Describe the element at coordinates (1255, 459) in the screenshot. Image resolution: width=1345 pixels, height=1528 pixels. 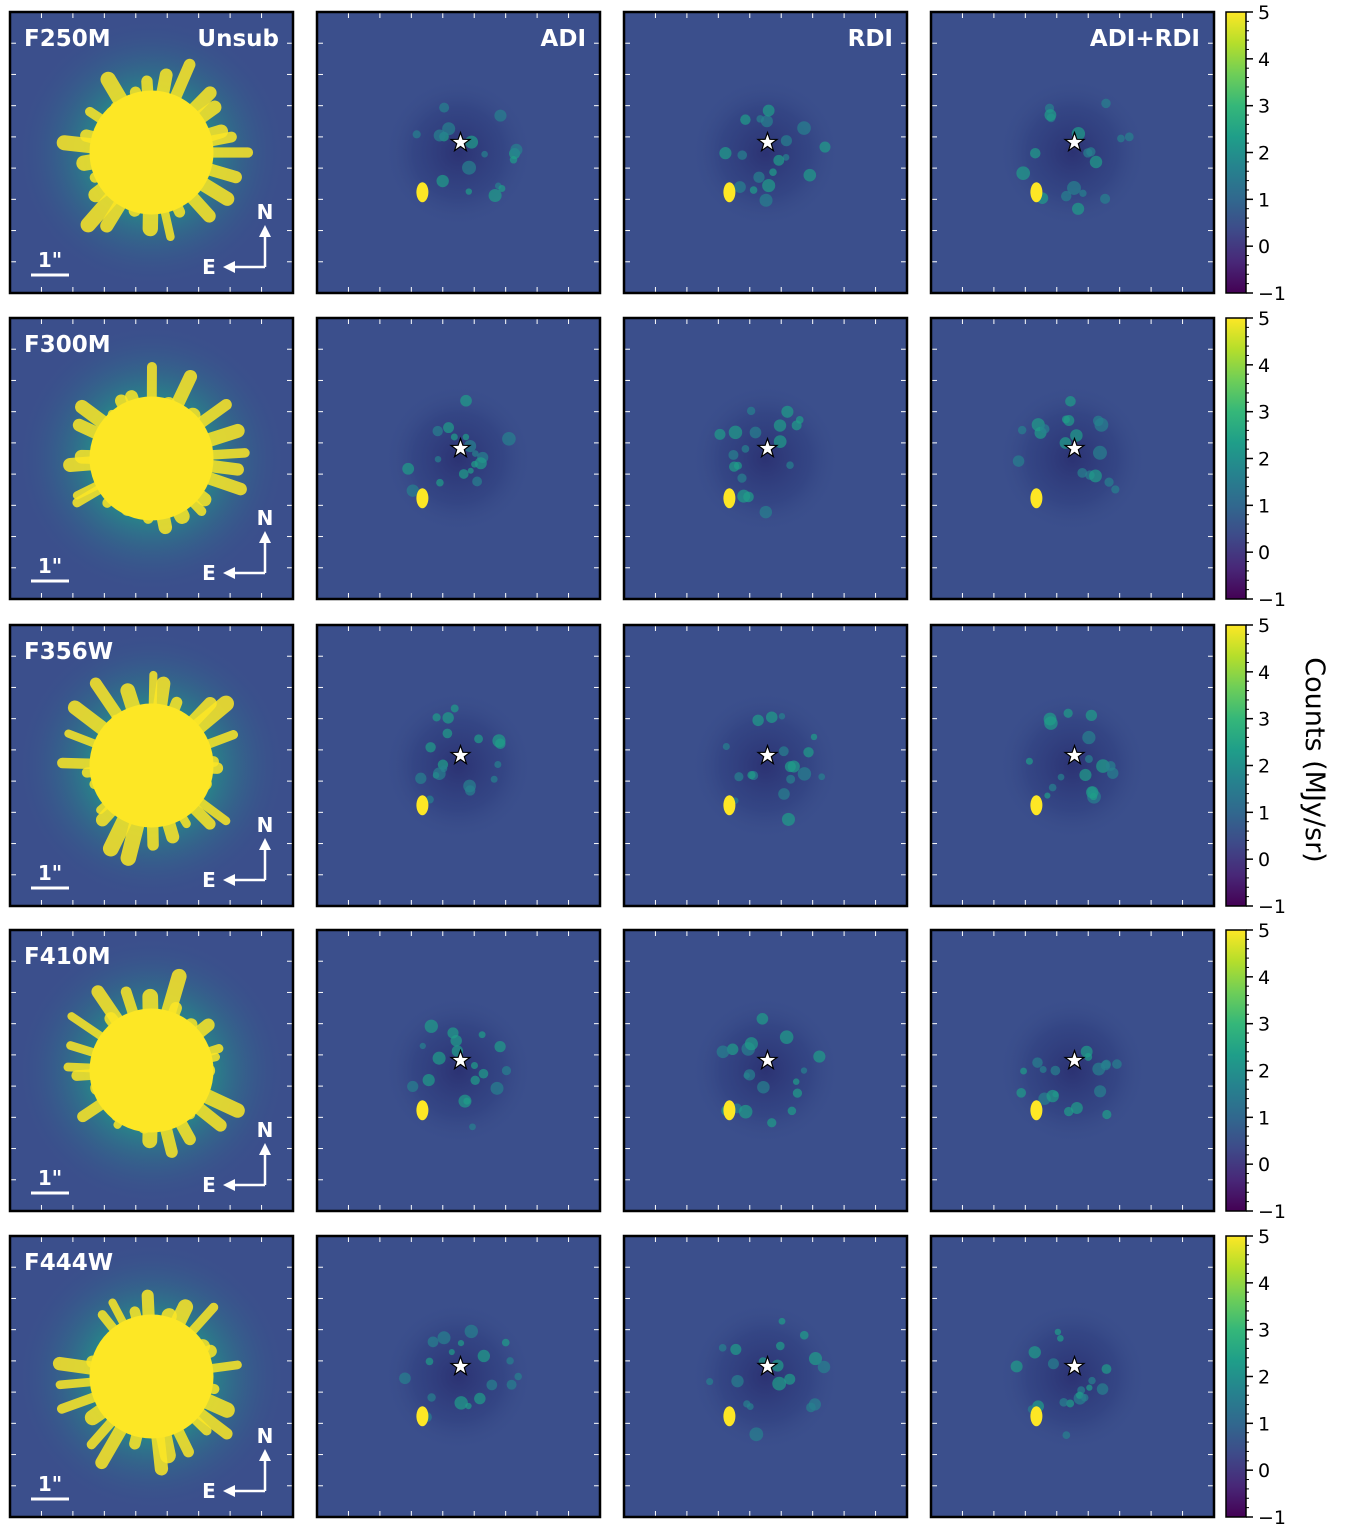
I see `colorbar-F300M: 5 4 3 2 1 0 −1` at that location.